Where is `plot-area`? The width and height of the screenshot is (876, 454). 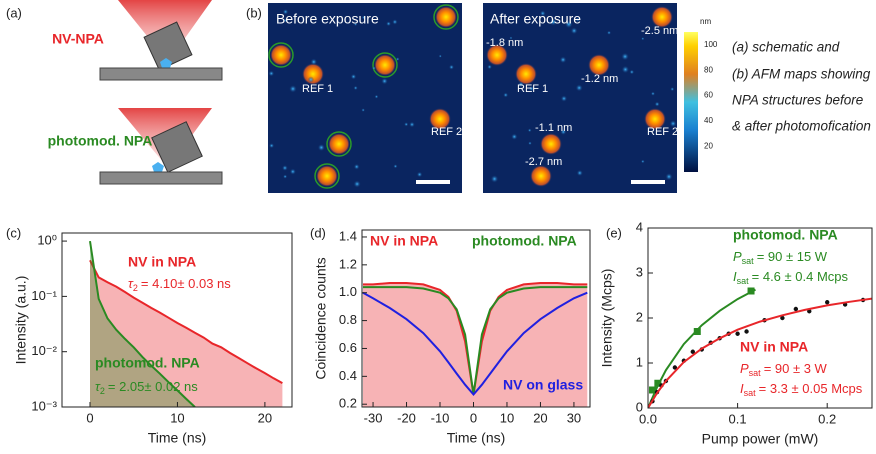
plot-area is located at coordinates (760, 347).